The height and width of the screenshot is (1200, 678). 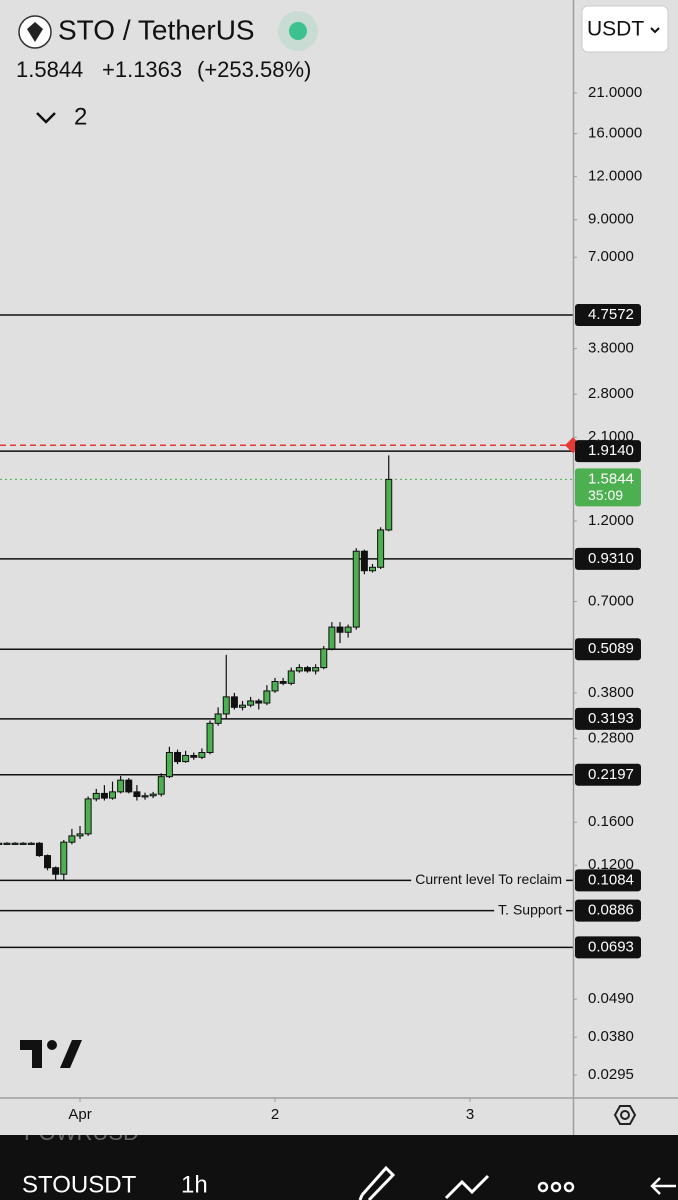 I want to click on level-note: Current level To reclaim, so click(x=488, y=879).